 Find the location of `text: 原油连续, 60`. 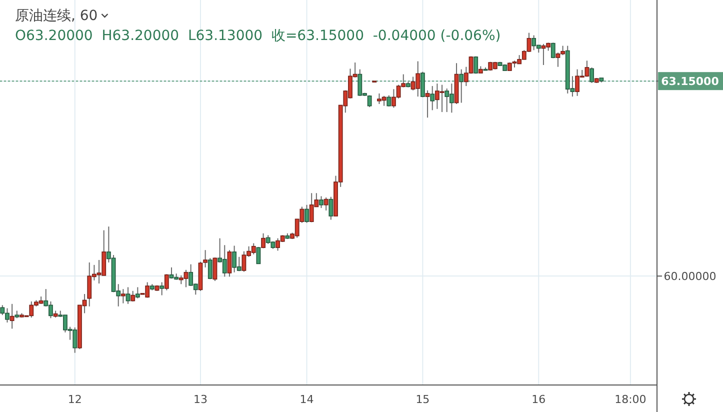

text: 原油连续, 60 is located at coordinates (56, 16).